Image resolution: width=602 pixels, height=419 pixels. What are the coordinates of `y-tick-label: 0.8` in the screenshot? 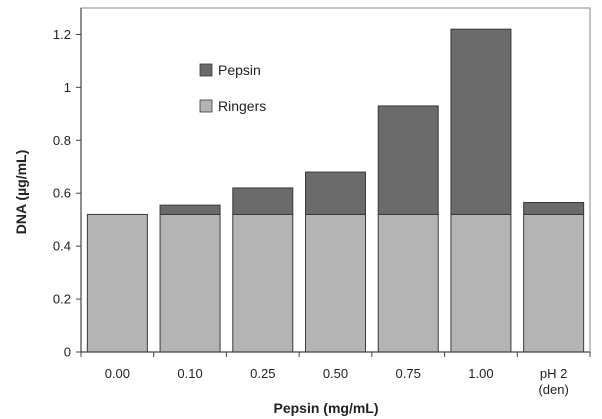 It's located at (62, 140).